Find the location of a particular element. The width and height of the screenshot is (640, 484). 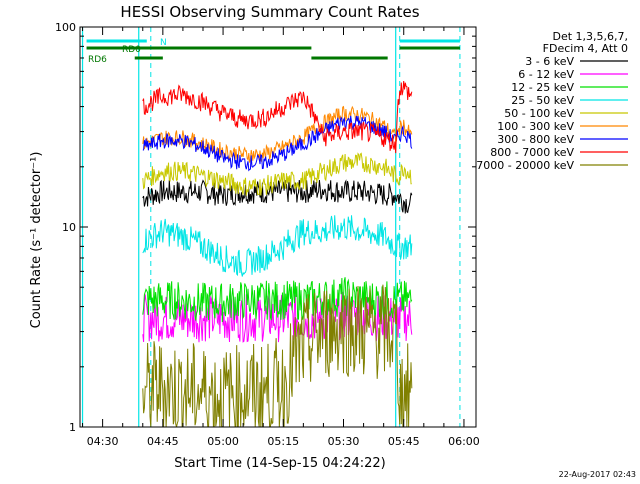

legend-label-7: 800 - 7000 keV is located at coordinates (532, 152).